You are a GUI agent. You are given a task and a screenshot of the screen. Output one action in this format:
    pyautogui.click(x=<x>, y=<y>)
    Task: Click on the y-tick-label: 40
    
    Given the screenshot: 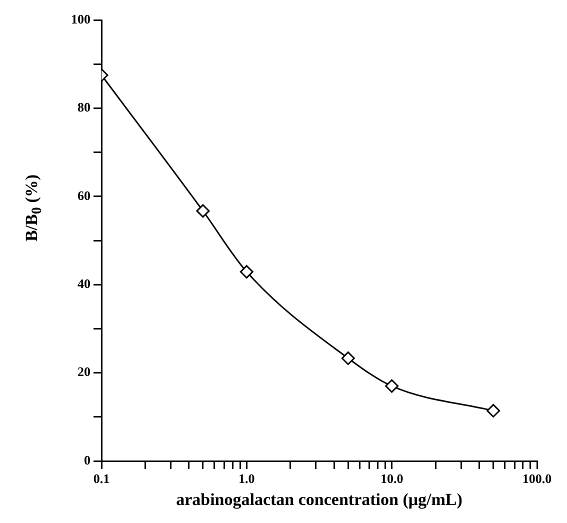 What is the action you would take?
    pyautogui.click(x=84, y=283)
    